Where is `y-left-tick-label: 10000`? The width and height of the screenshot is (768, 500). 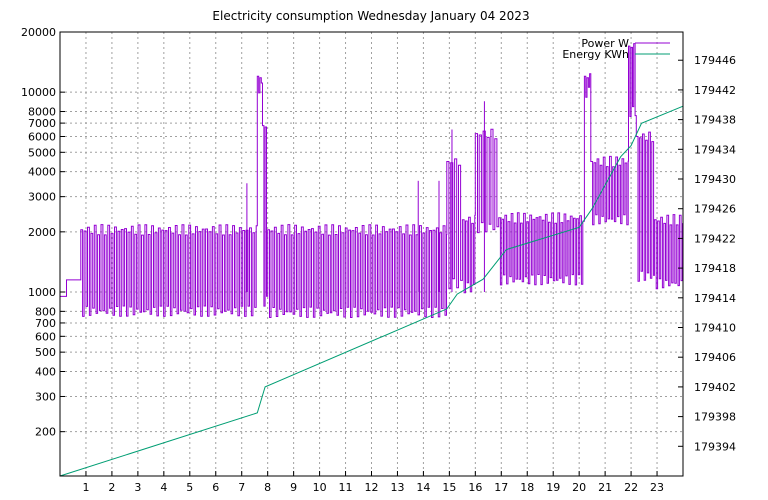 y-left-tick-label: 10000 is located at coordinates (38, 92).